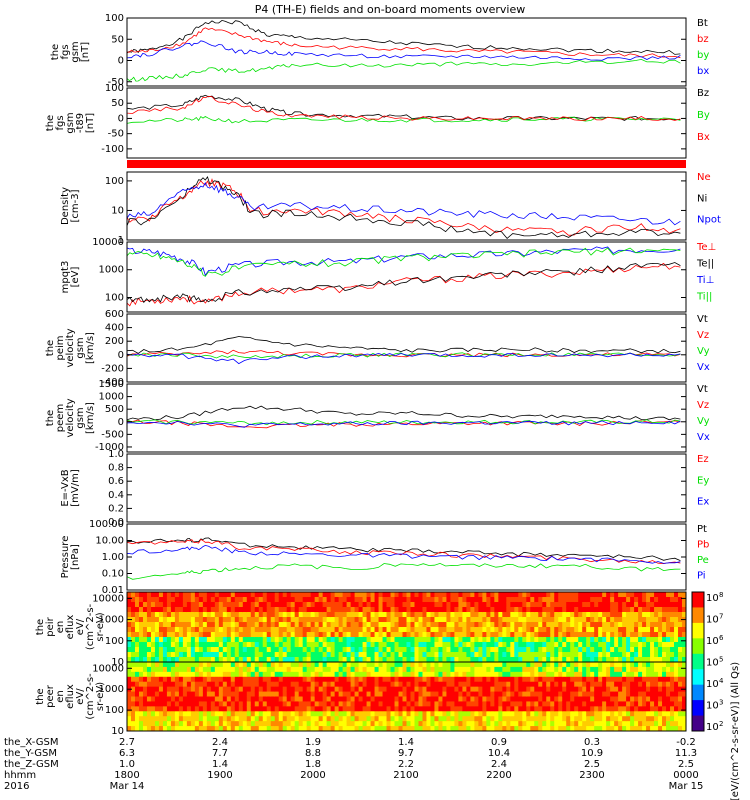  I want to click on colorbar-tick-exponent: 5, so click(721, 660).